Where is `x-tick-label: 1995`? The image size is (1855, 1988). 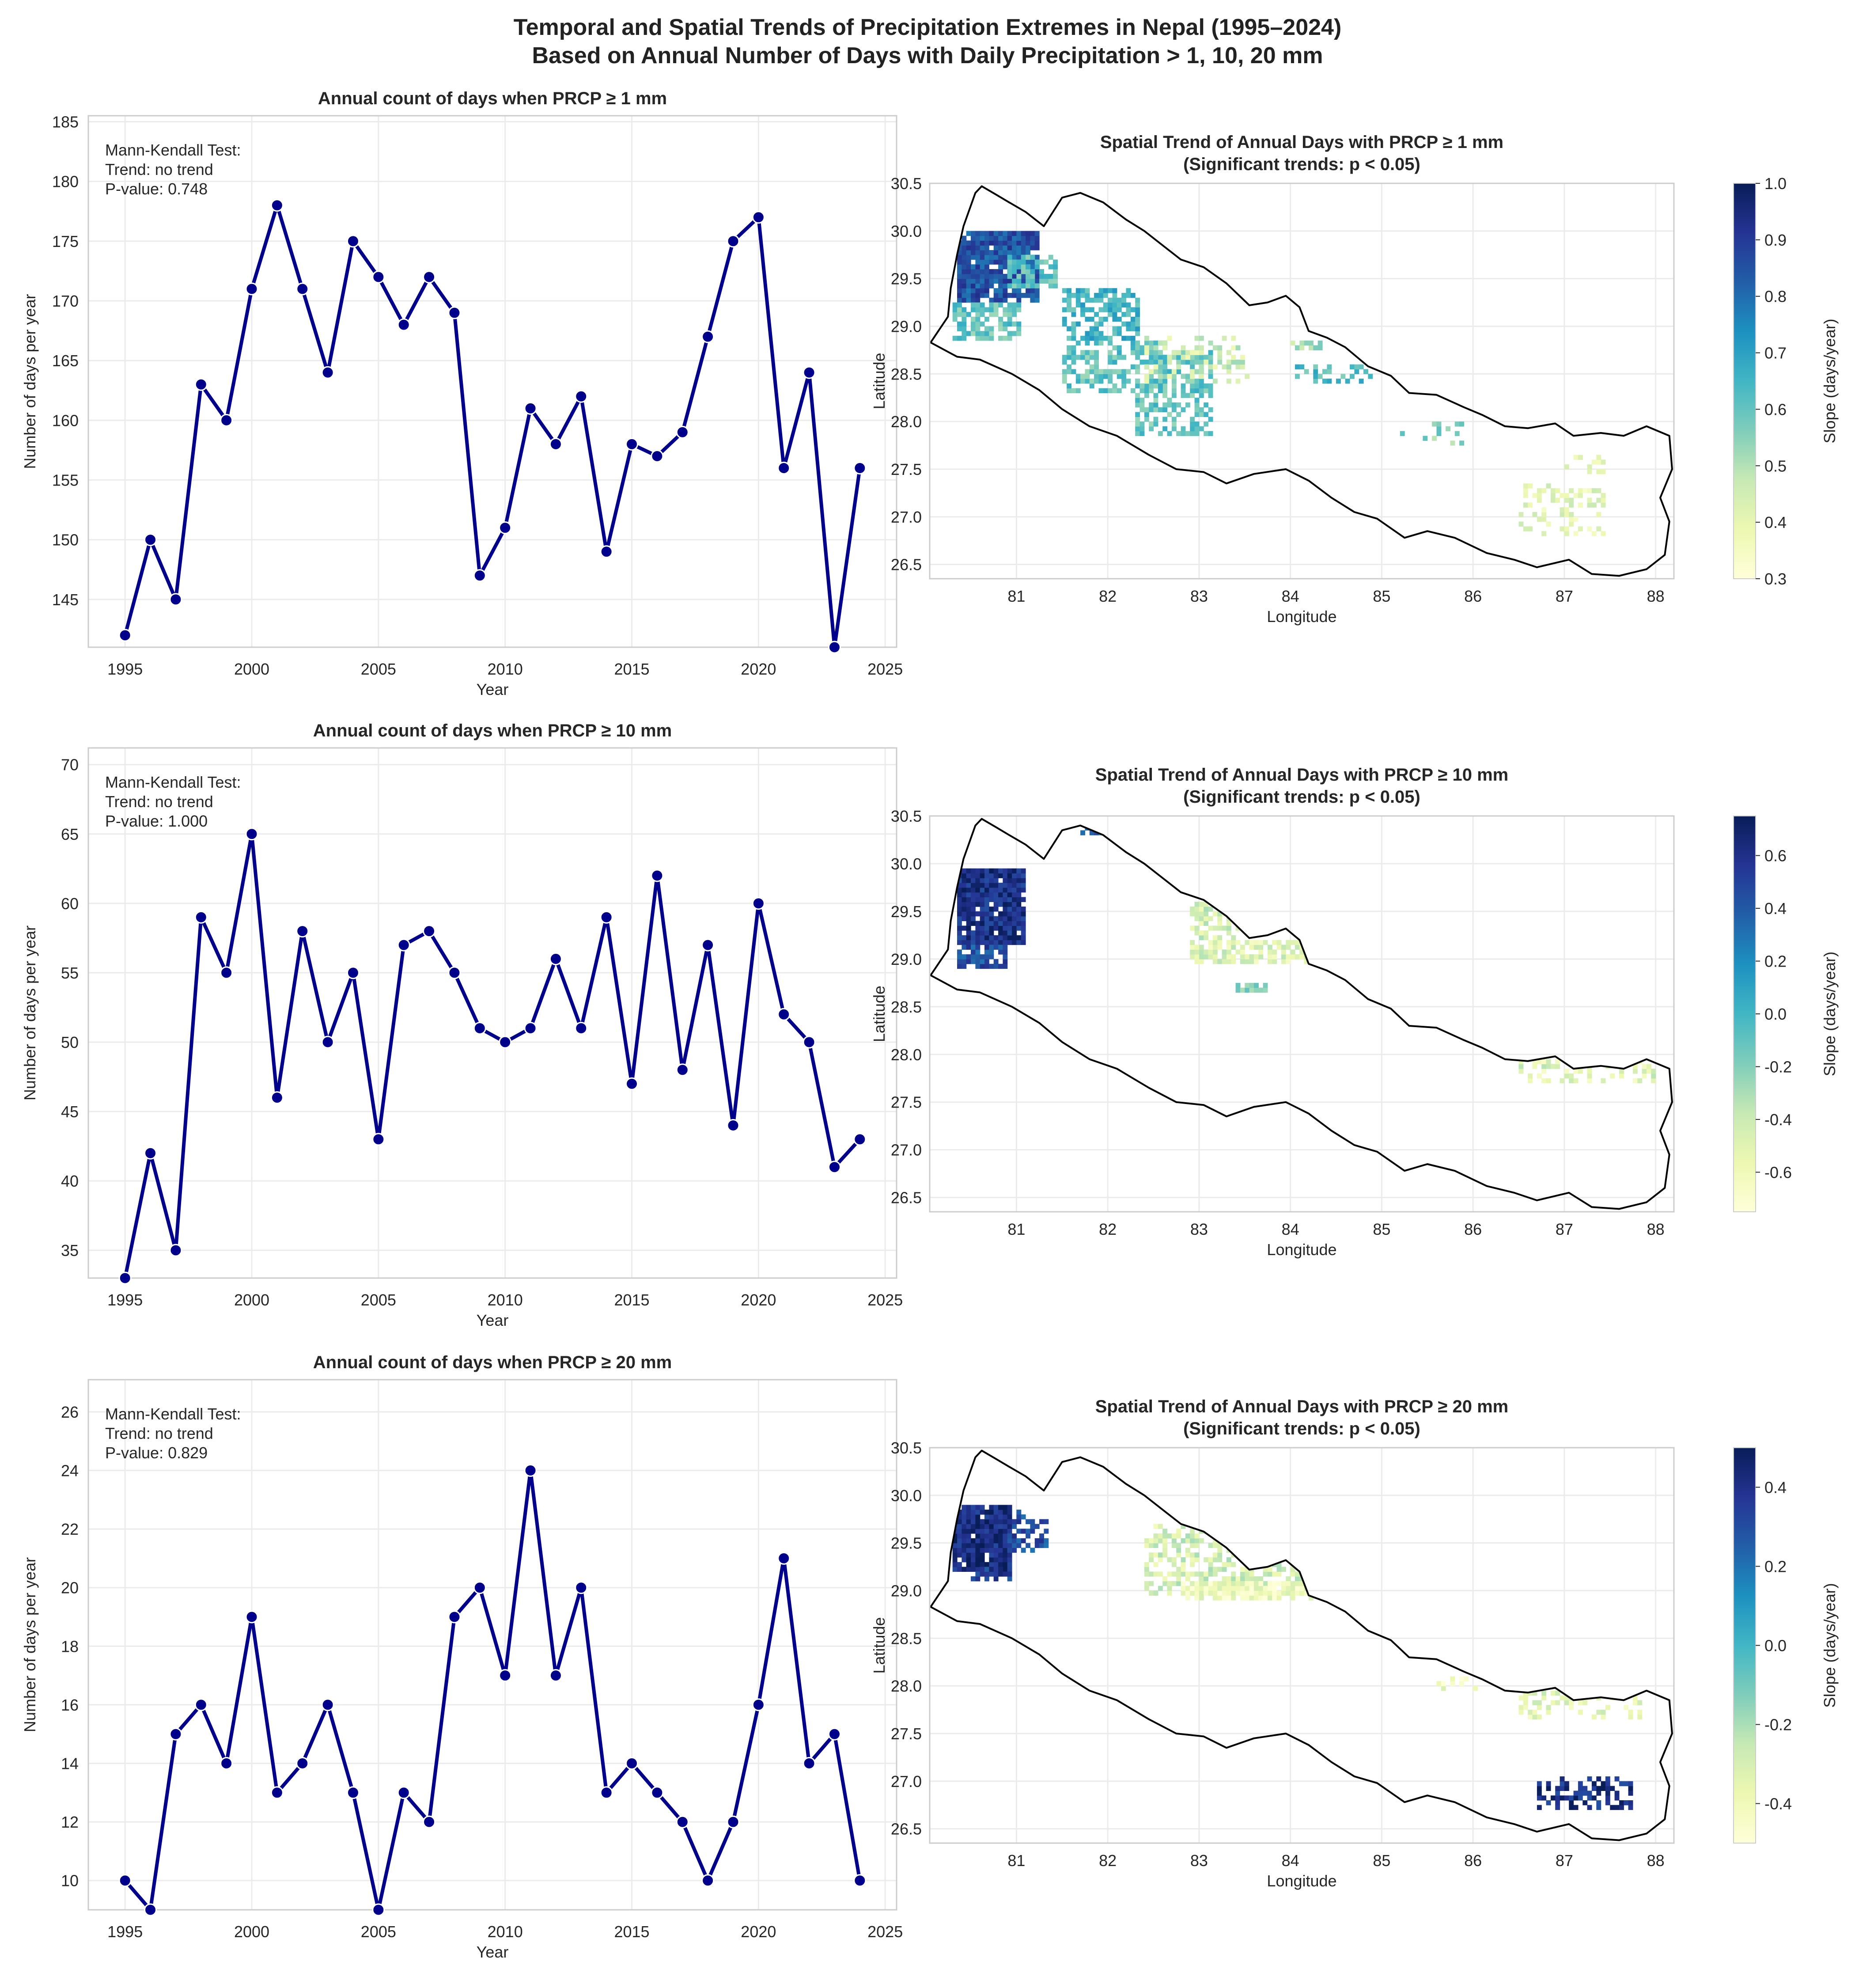
x-tick-label: 1995 is located at coordinates (125, 1300).